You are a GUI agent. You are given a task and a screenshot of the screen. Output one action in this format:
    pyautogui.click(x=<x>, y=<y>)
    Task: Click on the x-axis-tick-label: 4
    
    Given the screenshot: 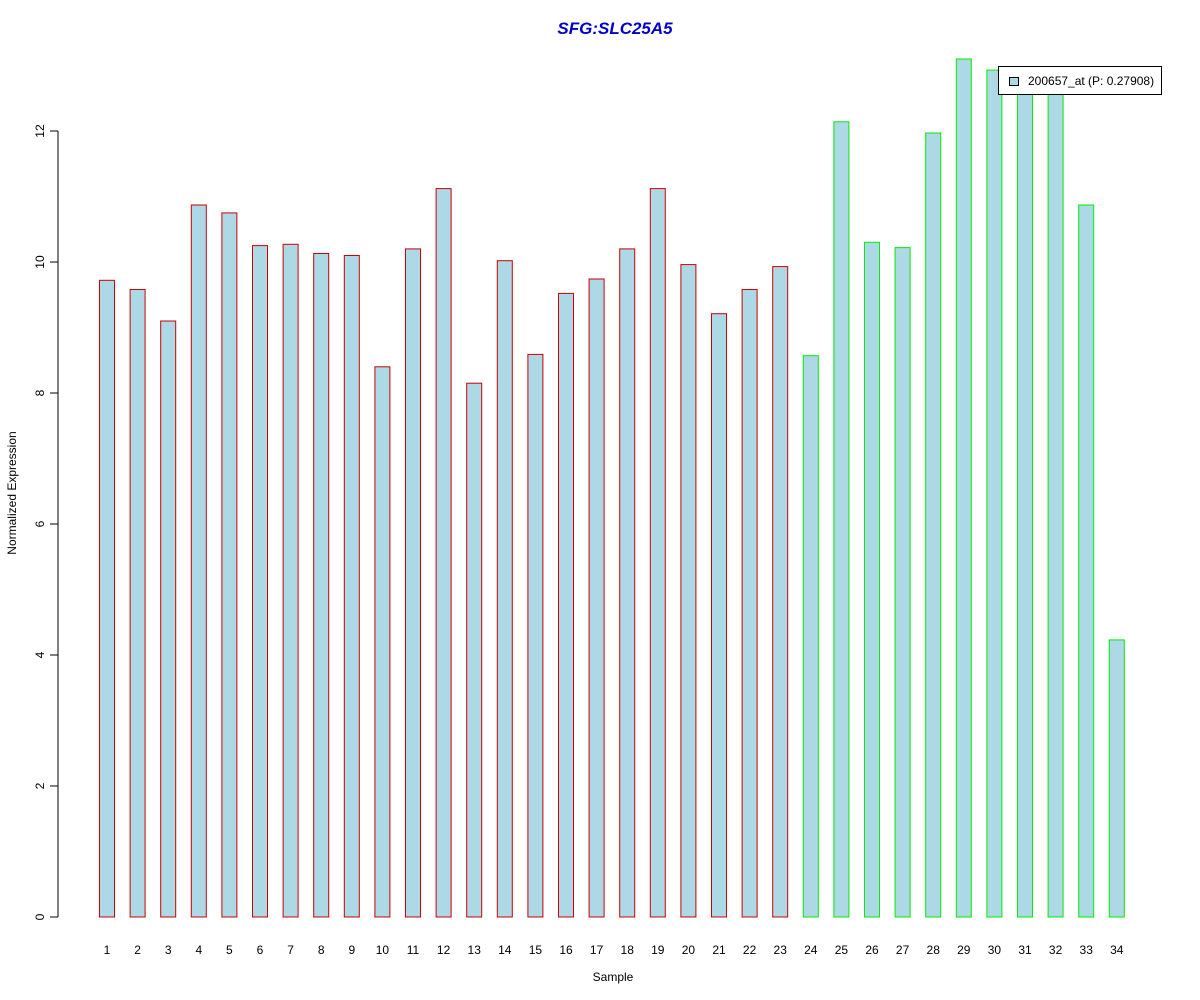 What is the action you would take?
    pyautogui.click(x=198, y=950)
    